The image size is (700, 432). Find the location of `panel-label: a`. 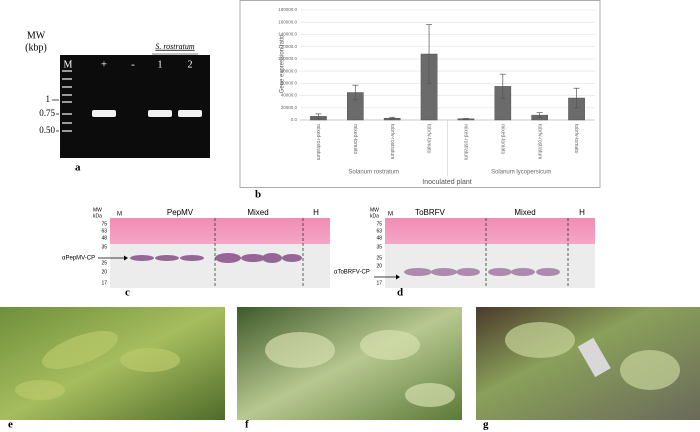

panel-label: a is located at coordinates (78, 168).